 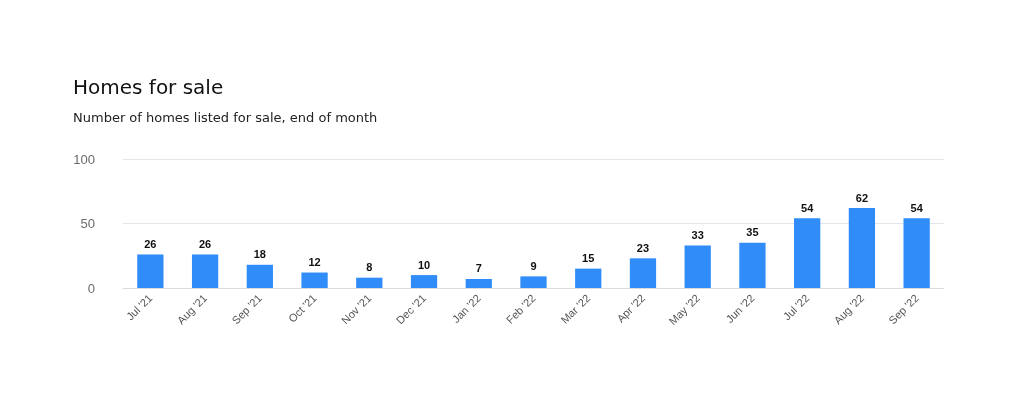 What do you see at coordinates (903, 309) in the screenshot?
I see `x-tick-label: Sep '22` at bounding box center [903, 309].